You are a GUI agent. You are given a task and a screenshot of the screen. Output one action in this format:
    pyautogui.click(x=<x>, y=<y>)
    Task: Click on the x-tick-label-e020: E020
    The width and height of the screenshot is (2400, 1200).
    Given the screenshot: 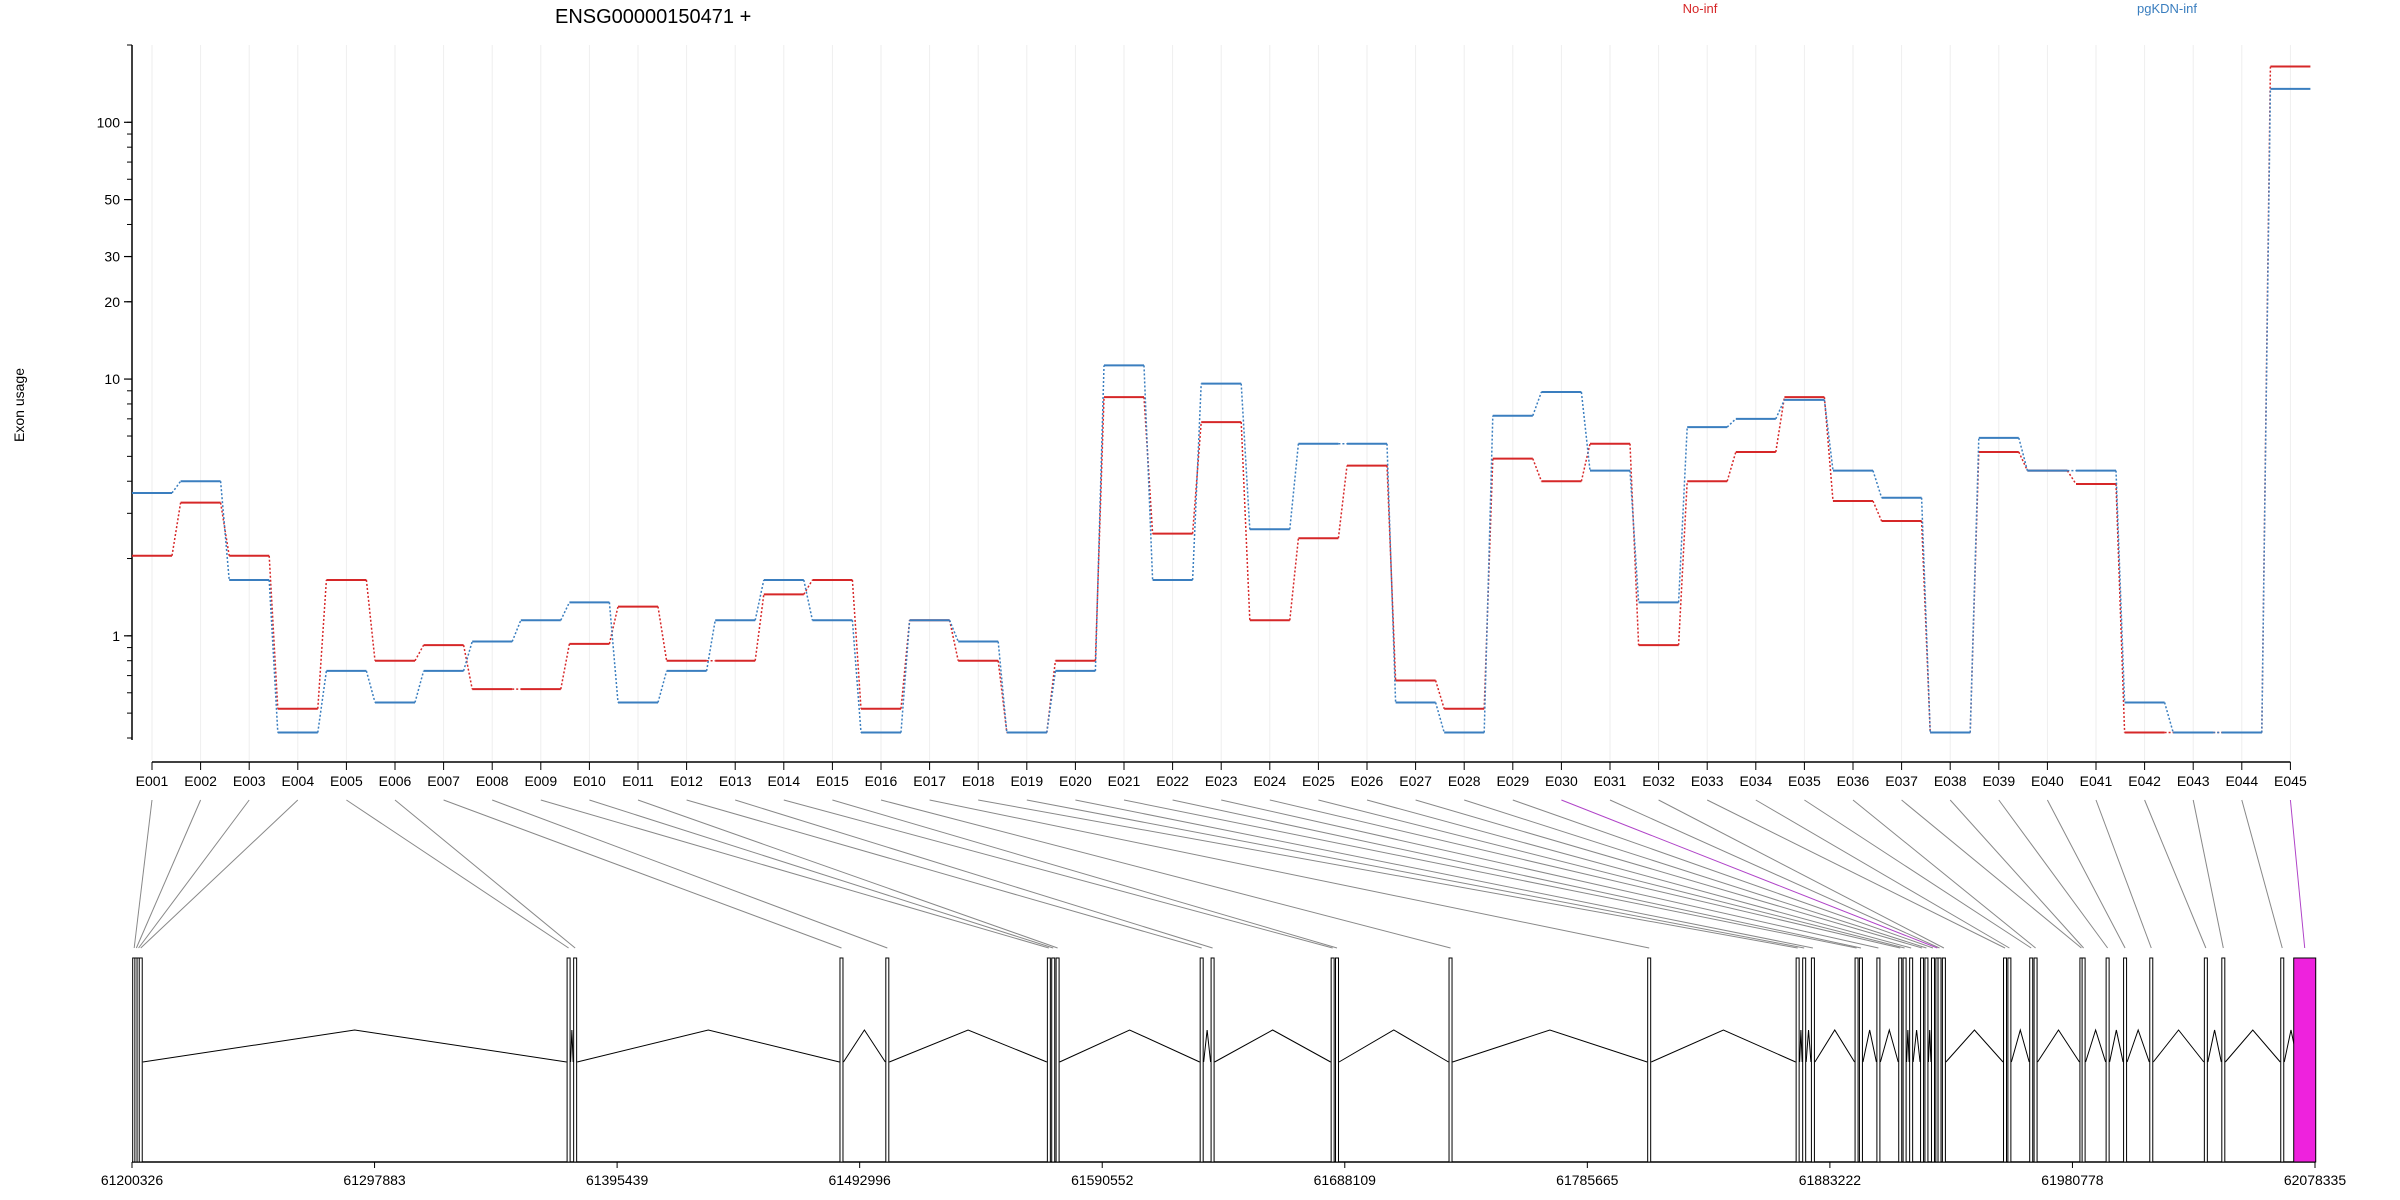 What is the action you would take?
    pyautogui.click(x=1075, y=781)
    